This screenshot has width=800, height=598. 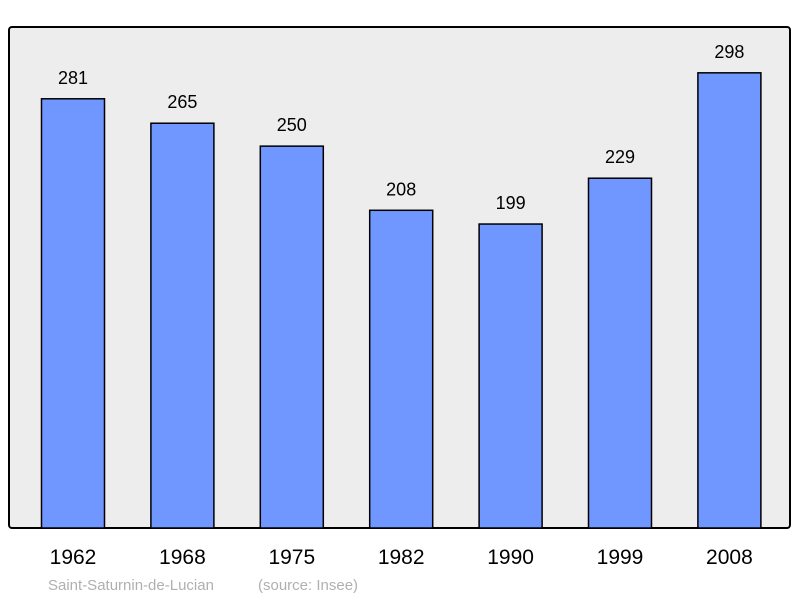 I want to click on x-tick-label-1990: 1990, so click(x=510, y=557).